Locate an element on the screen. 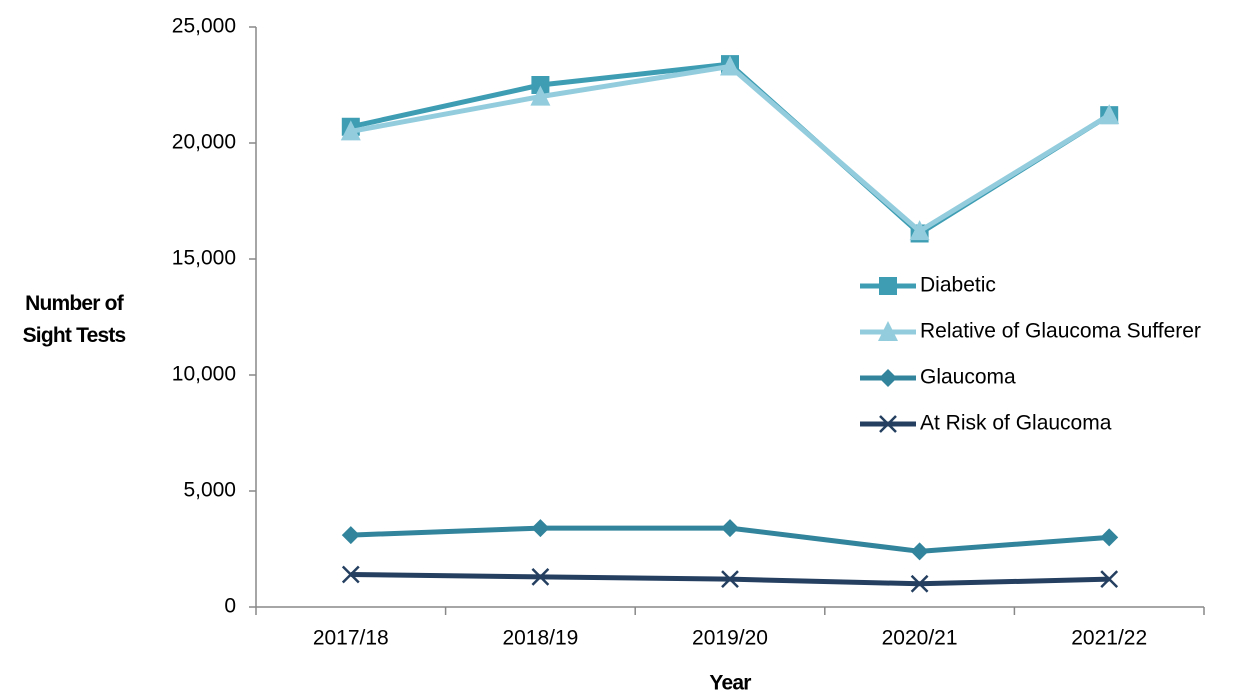 The height and width of the screenshot is (693, 1258). y-tick-label: 5,000 is located at coordinates (209, 490).